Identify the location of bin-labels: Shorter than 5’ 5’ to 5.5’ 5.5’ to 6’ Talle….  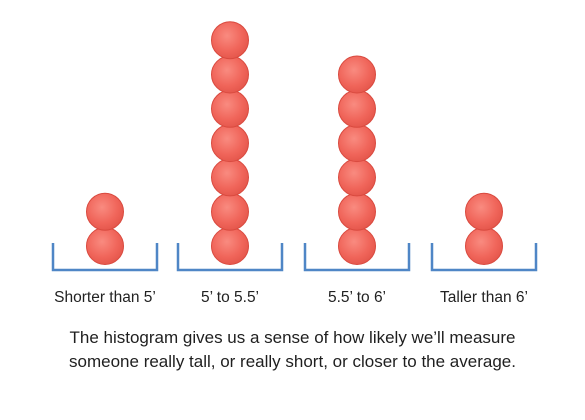
(291, 297).